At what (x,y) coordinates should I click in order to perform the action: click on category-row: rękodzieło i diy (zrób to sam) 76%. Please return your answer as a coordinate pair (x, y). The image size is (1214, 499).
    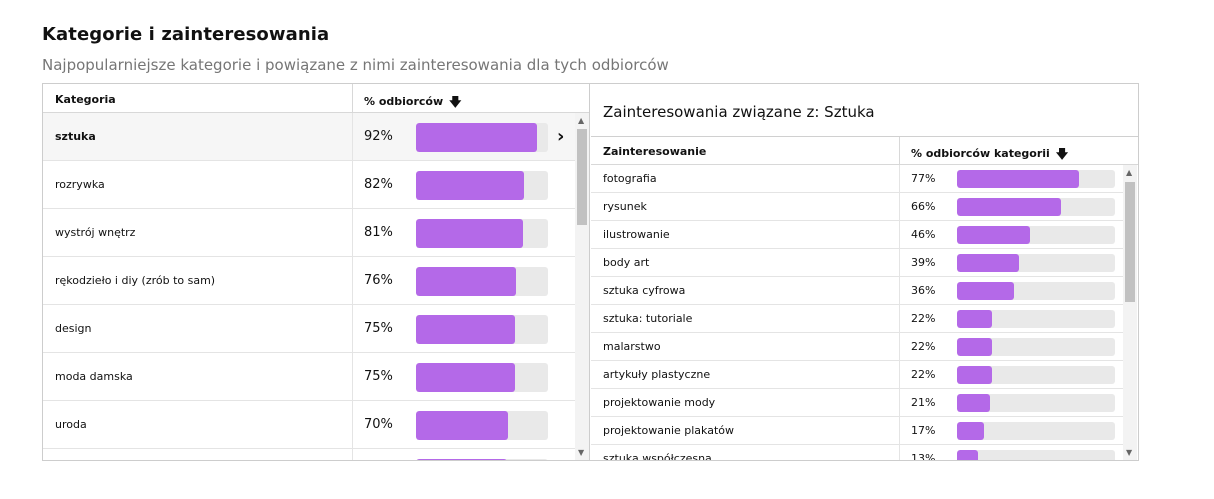
    Looking at the image, I should click on (309, 281).